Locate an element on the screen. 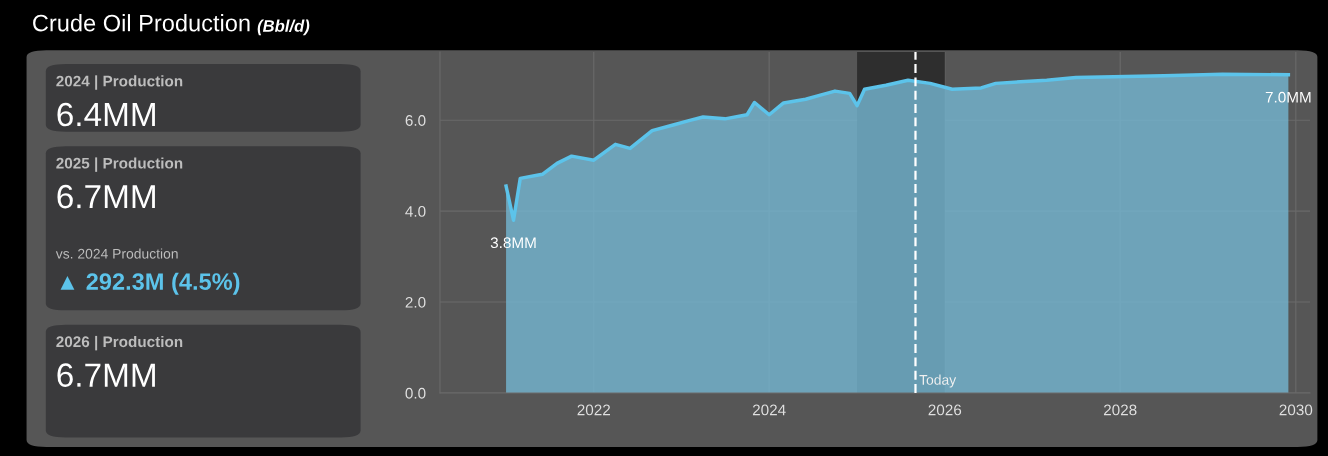 The width and height of the screenshot is (1328, 456). text: 2026 | Production is located at coordinates (119, 343).